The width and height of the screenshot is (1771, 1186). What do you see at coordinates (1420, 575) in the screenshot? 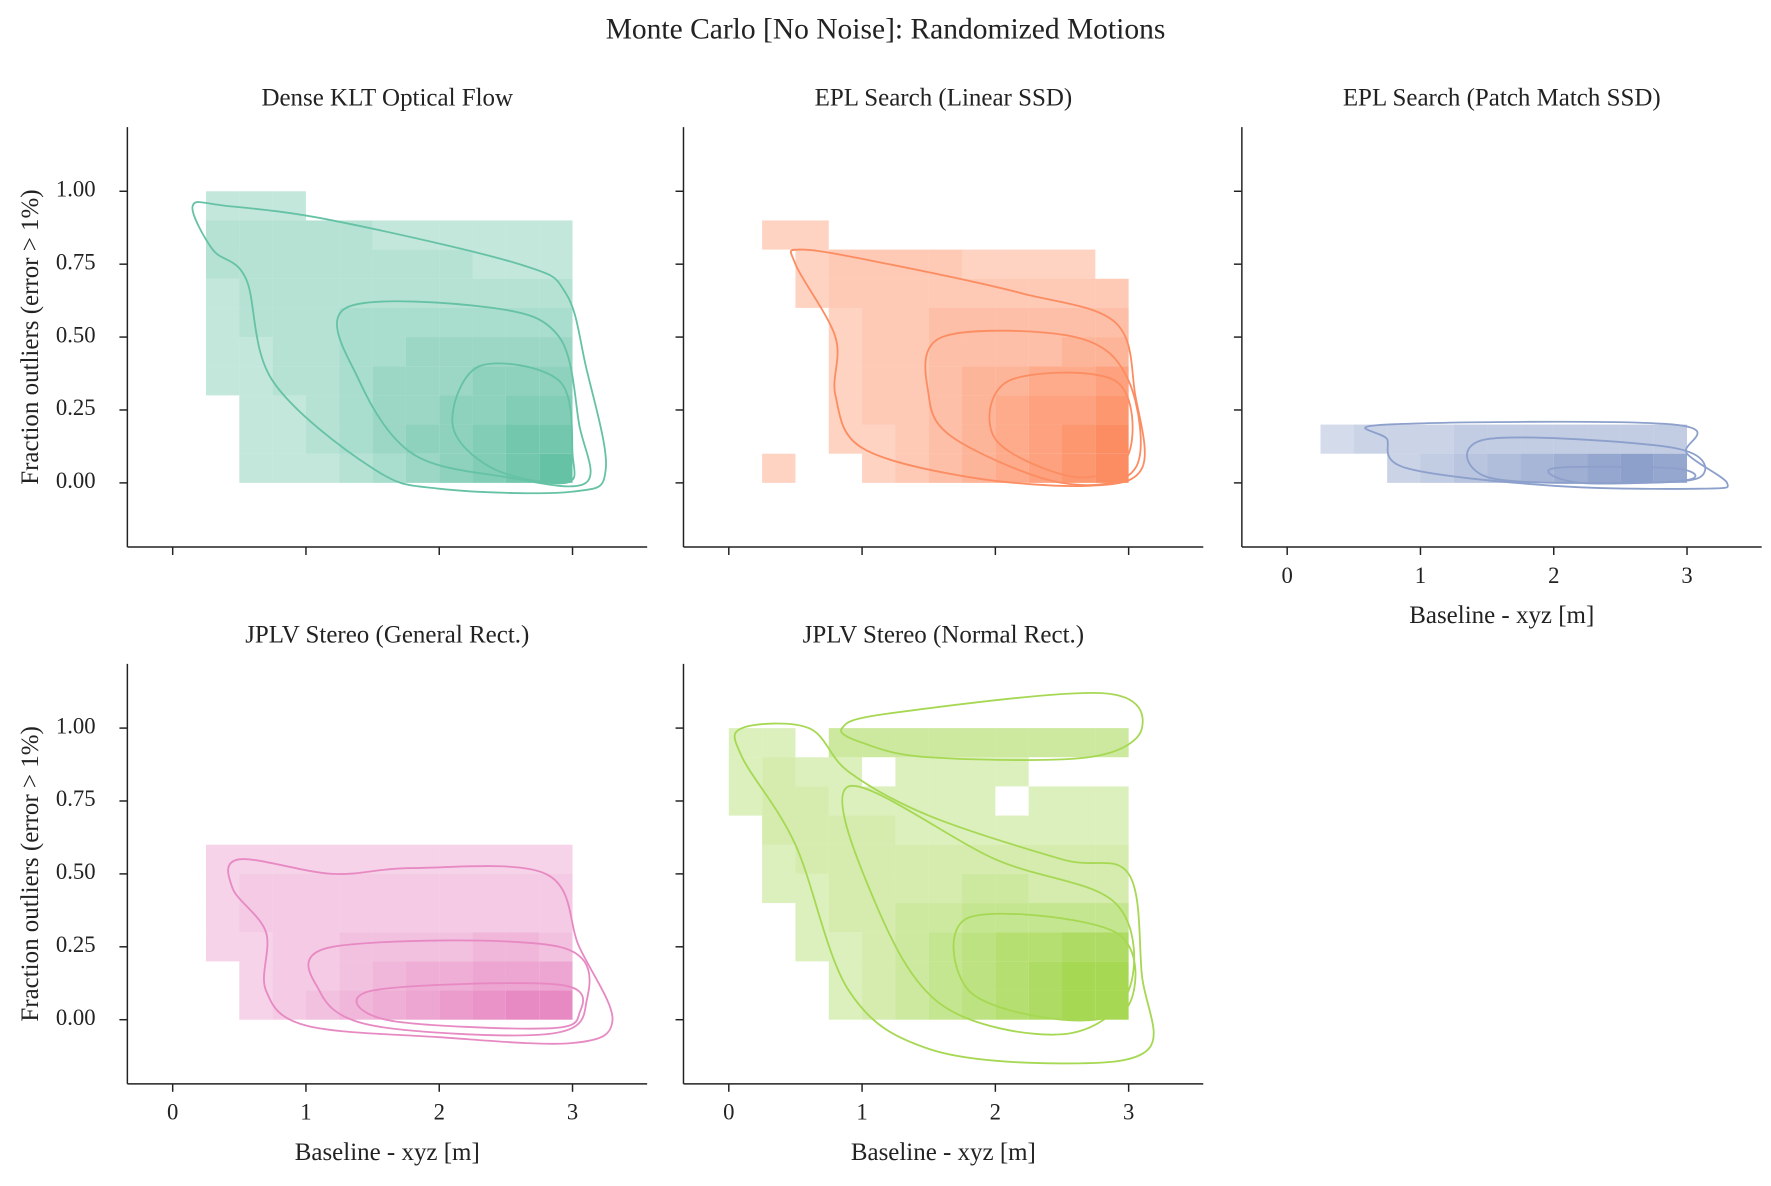
I see `x-tick-label: 1` at bounding box center [1420, 575].